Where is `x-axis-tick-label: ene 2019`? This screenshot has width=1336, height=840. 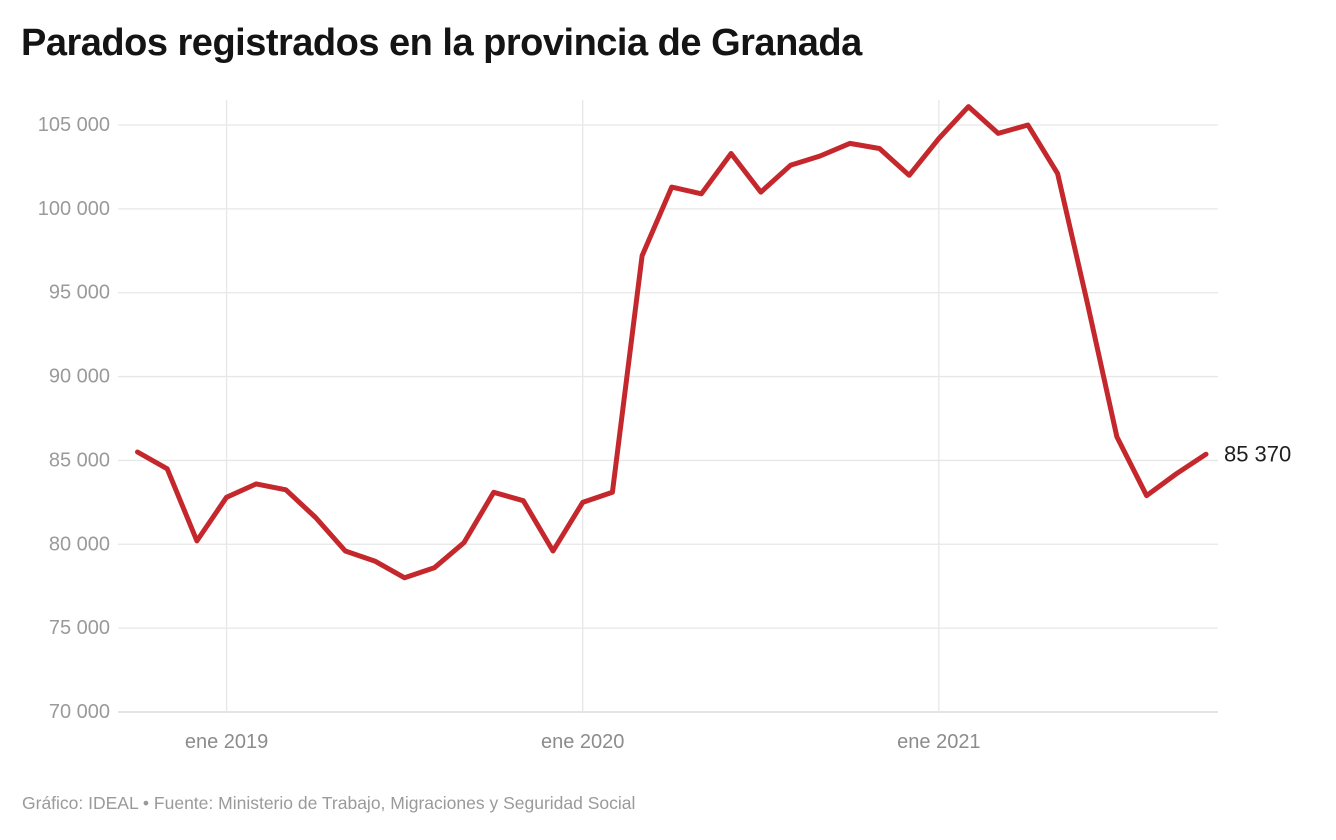
x-axis-tick-label: ene 2019 is located at coordinates (226, 742).